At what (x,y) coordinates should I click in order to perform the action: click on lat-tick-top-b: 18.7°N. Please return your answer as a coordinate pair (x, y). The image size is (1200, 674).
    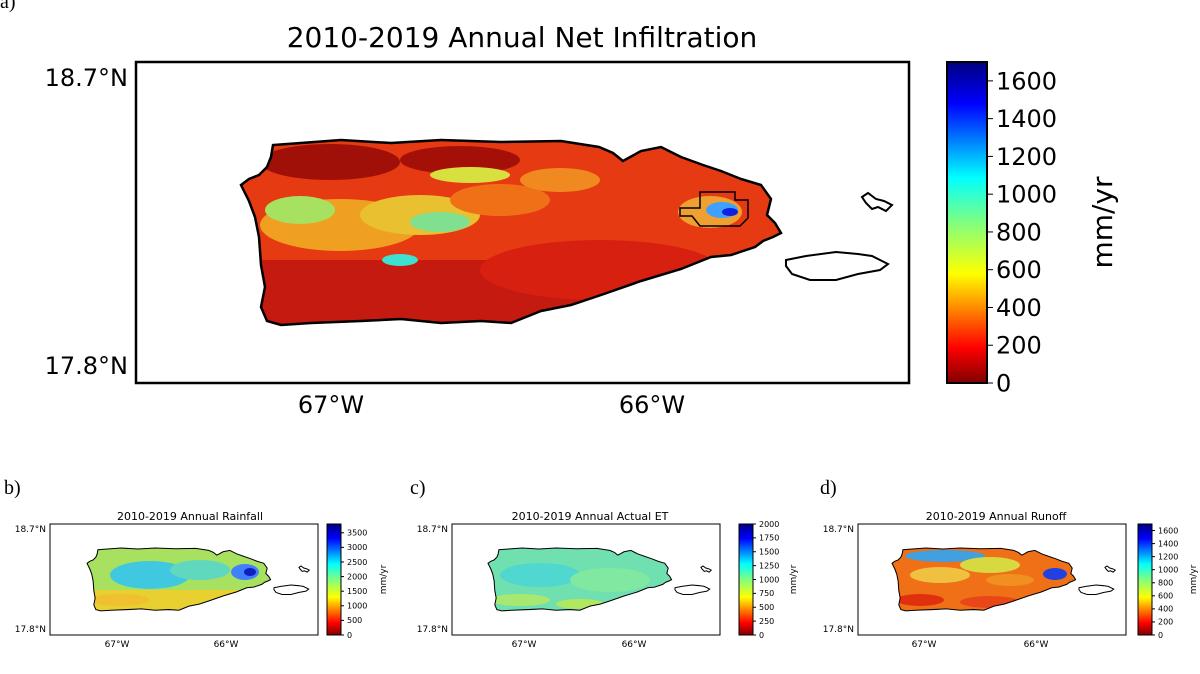
    Looking at the image, I should click on (30, 530).